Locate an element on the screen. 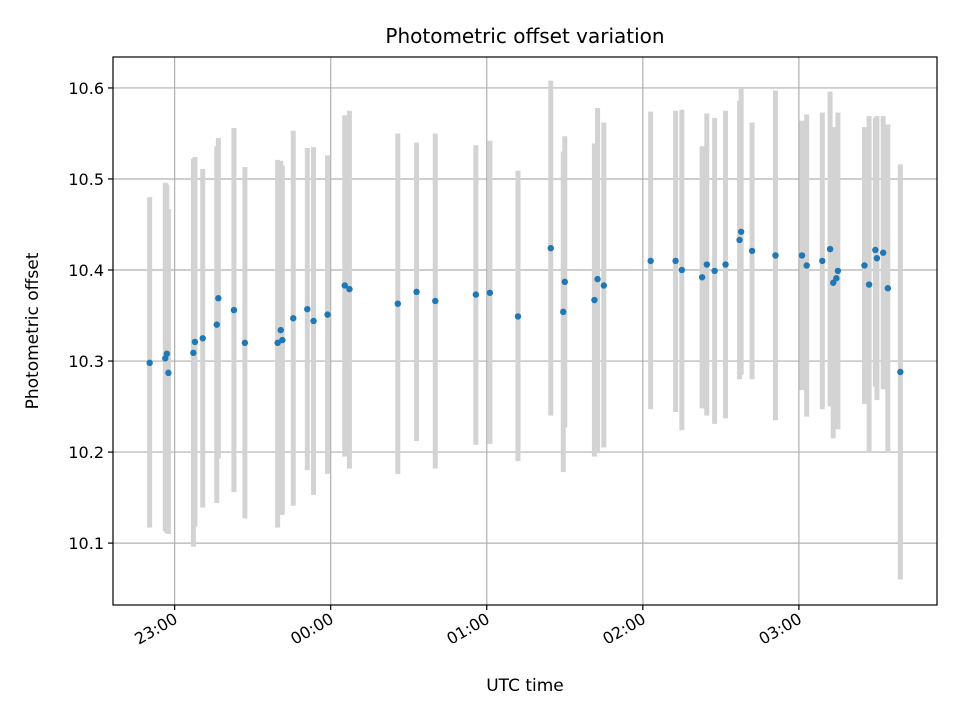 Image resolution: width=960 pixels, height=720 pixels. y-axis-ticks: 10.1 10.2 10.3 10.4 10.5 10.6 is located at coordinates (90, 316).